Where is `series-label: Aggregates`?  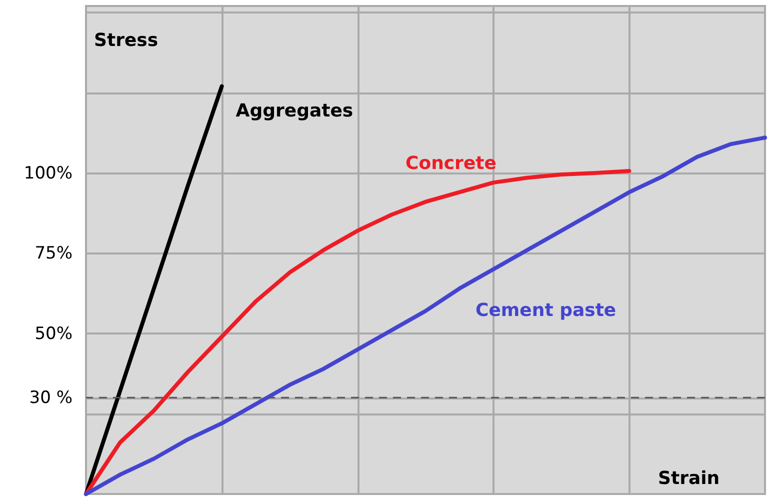
series-label: Aggregates is located at coordinates (295, 111).